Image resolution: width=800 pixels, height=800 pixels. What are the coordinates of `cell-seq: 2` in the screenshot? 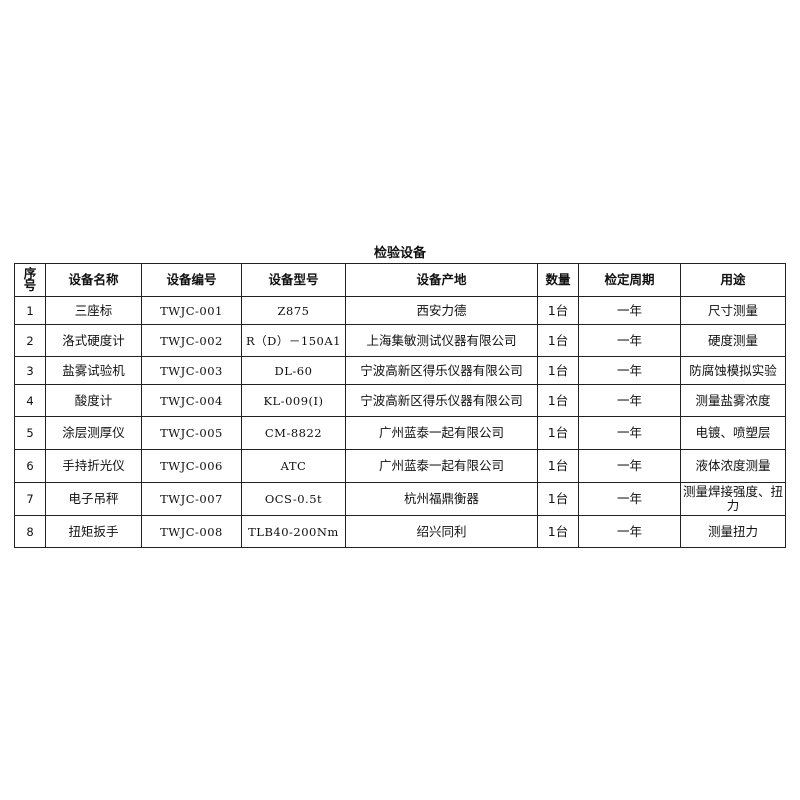 It's located at (30, 340).